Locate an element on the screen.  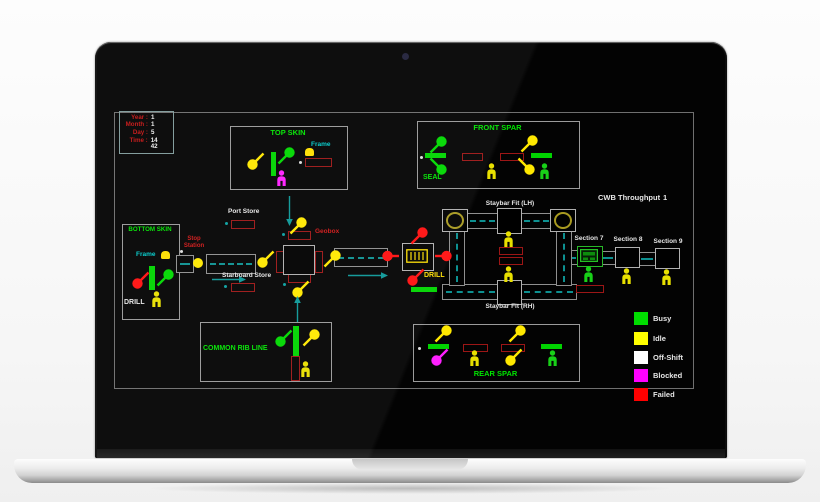
part-circle-icon is located at coordinates (198, 263).